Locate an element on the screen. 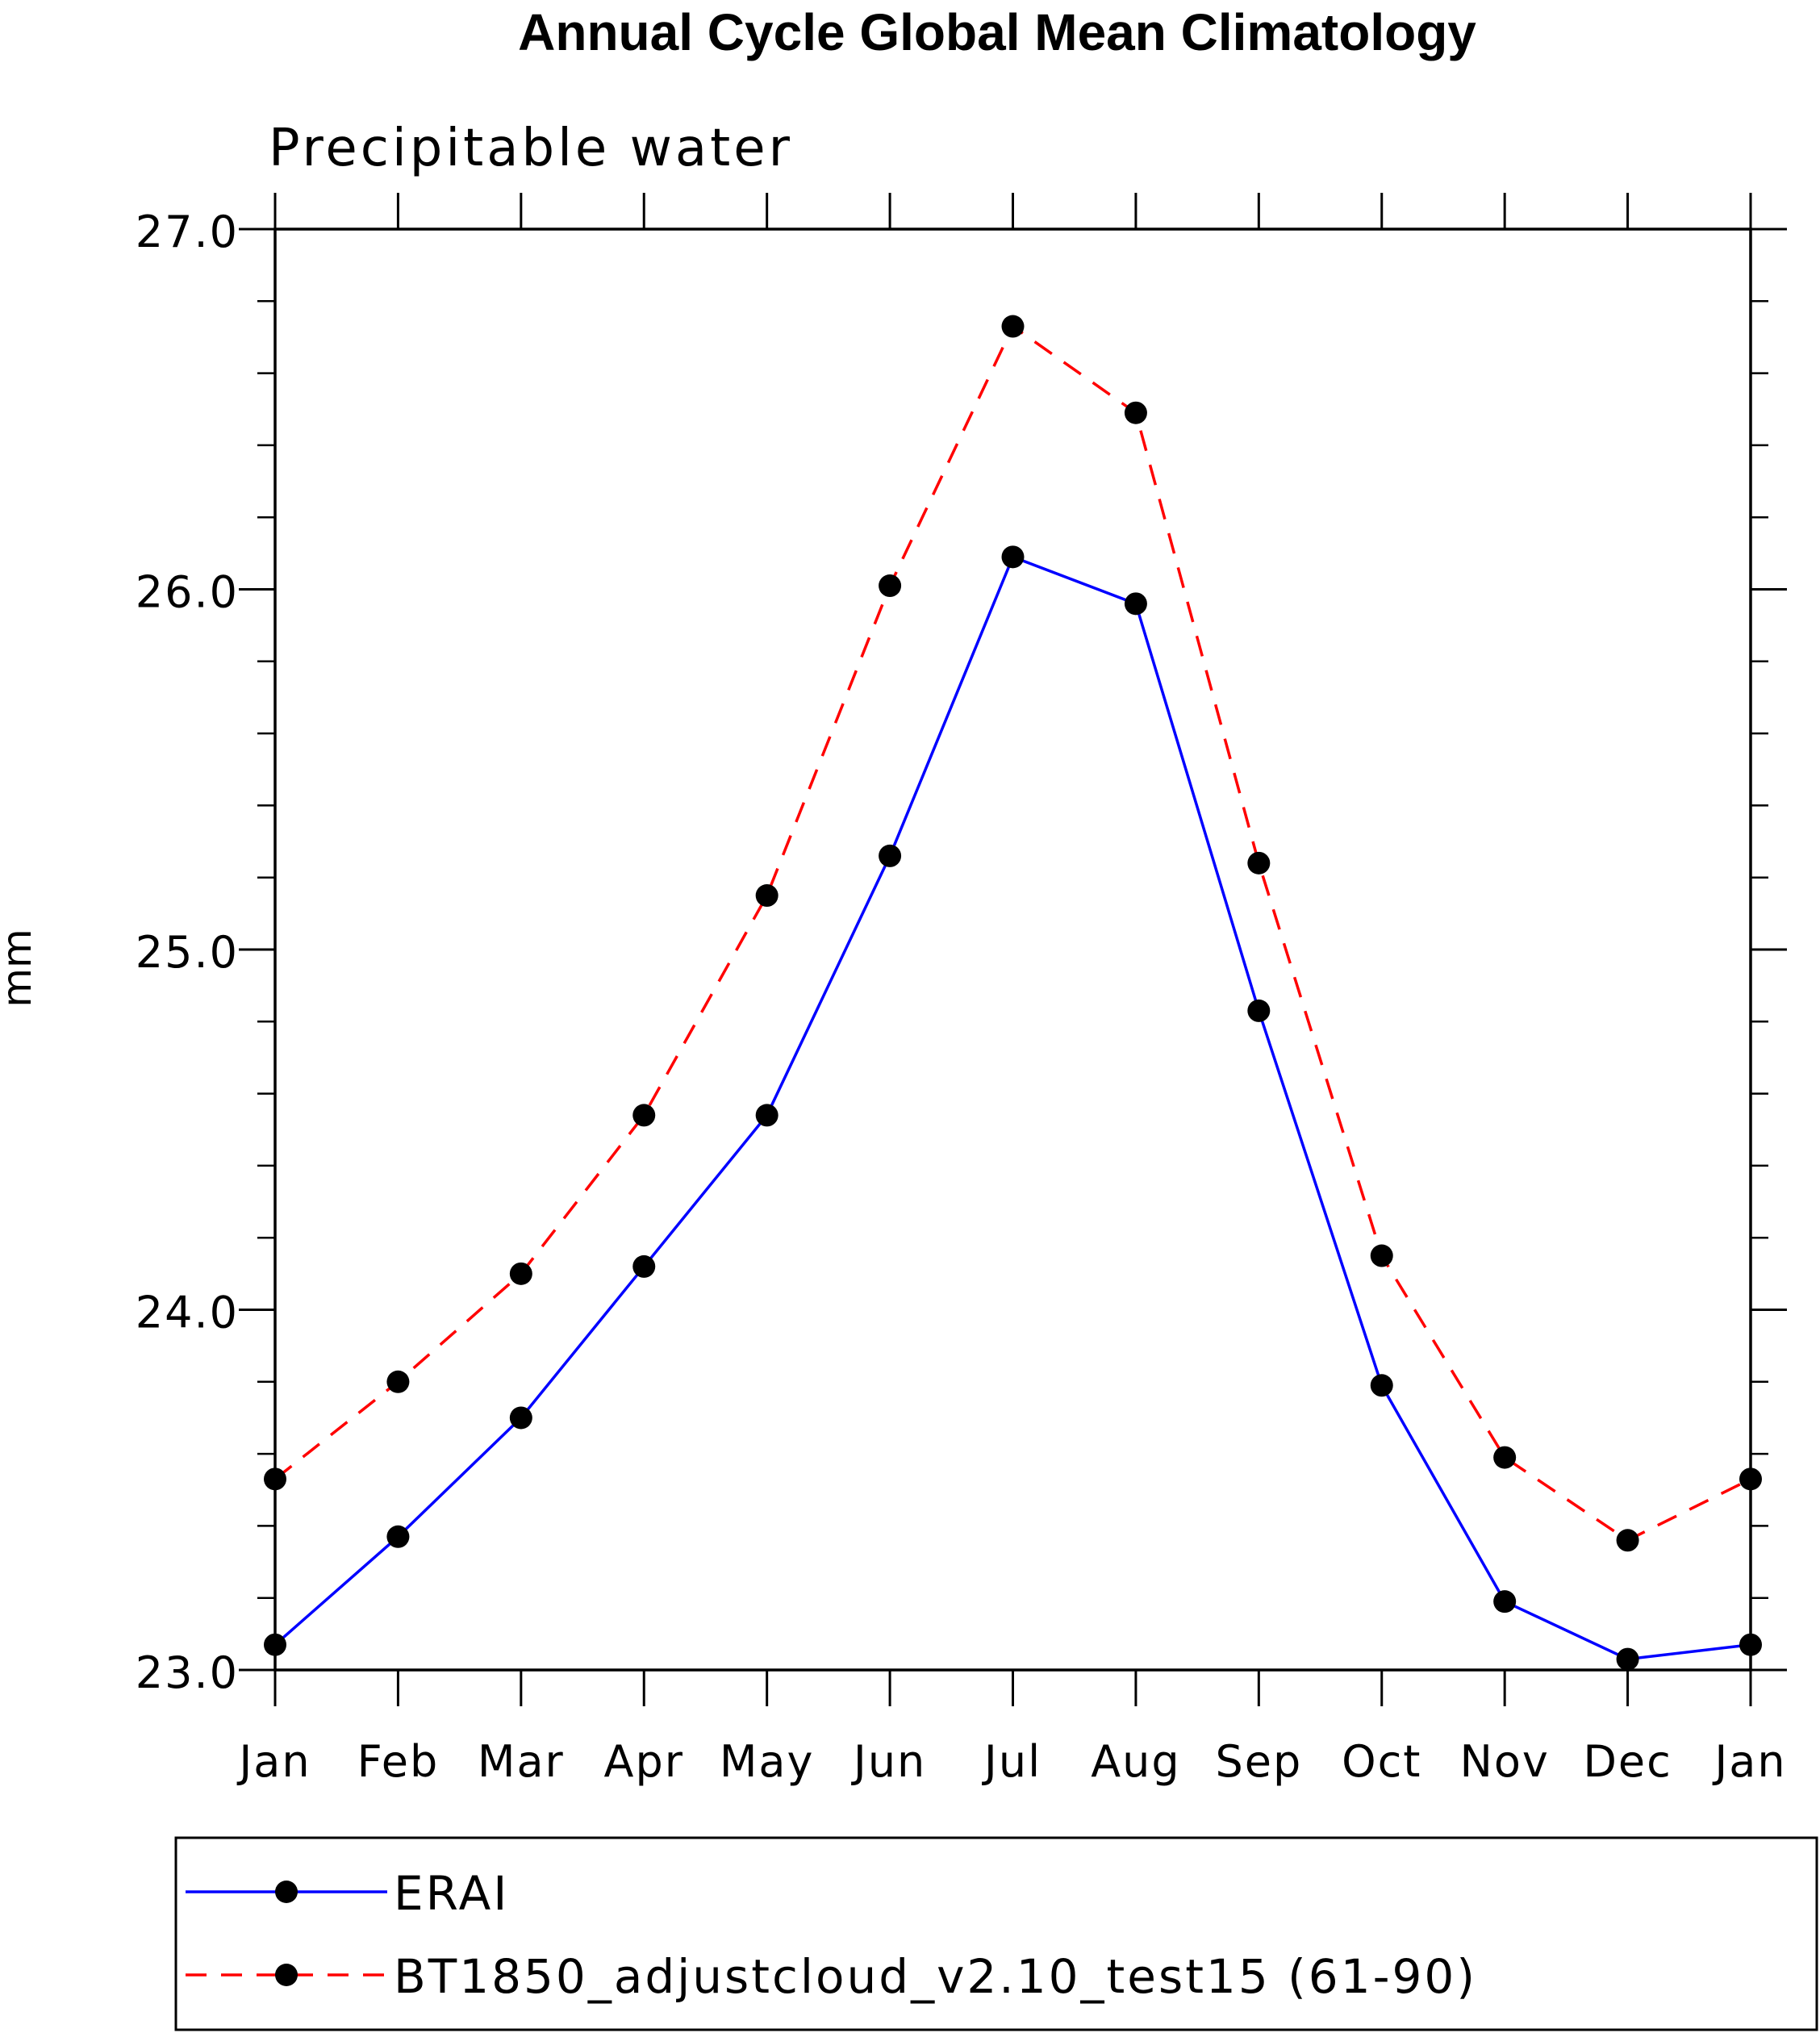  legend-item-erai: ERAI is located at coordinates (347, 1893).